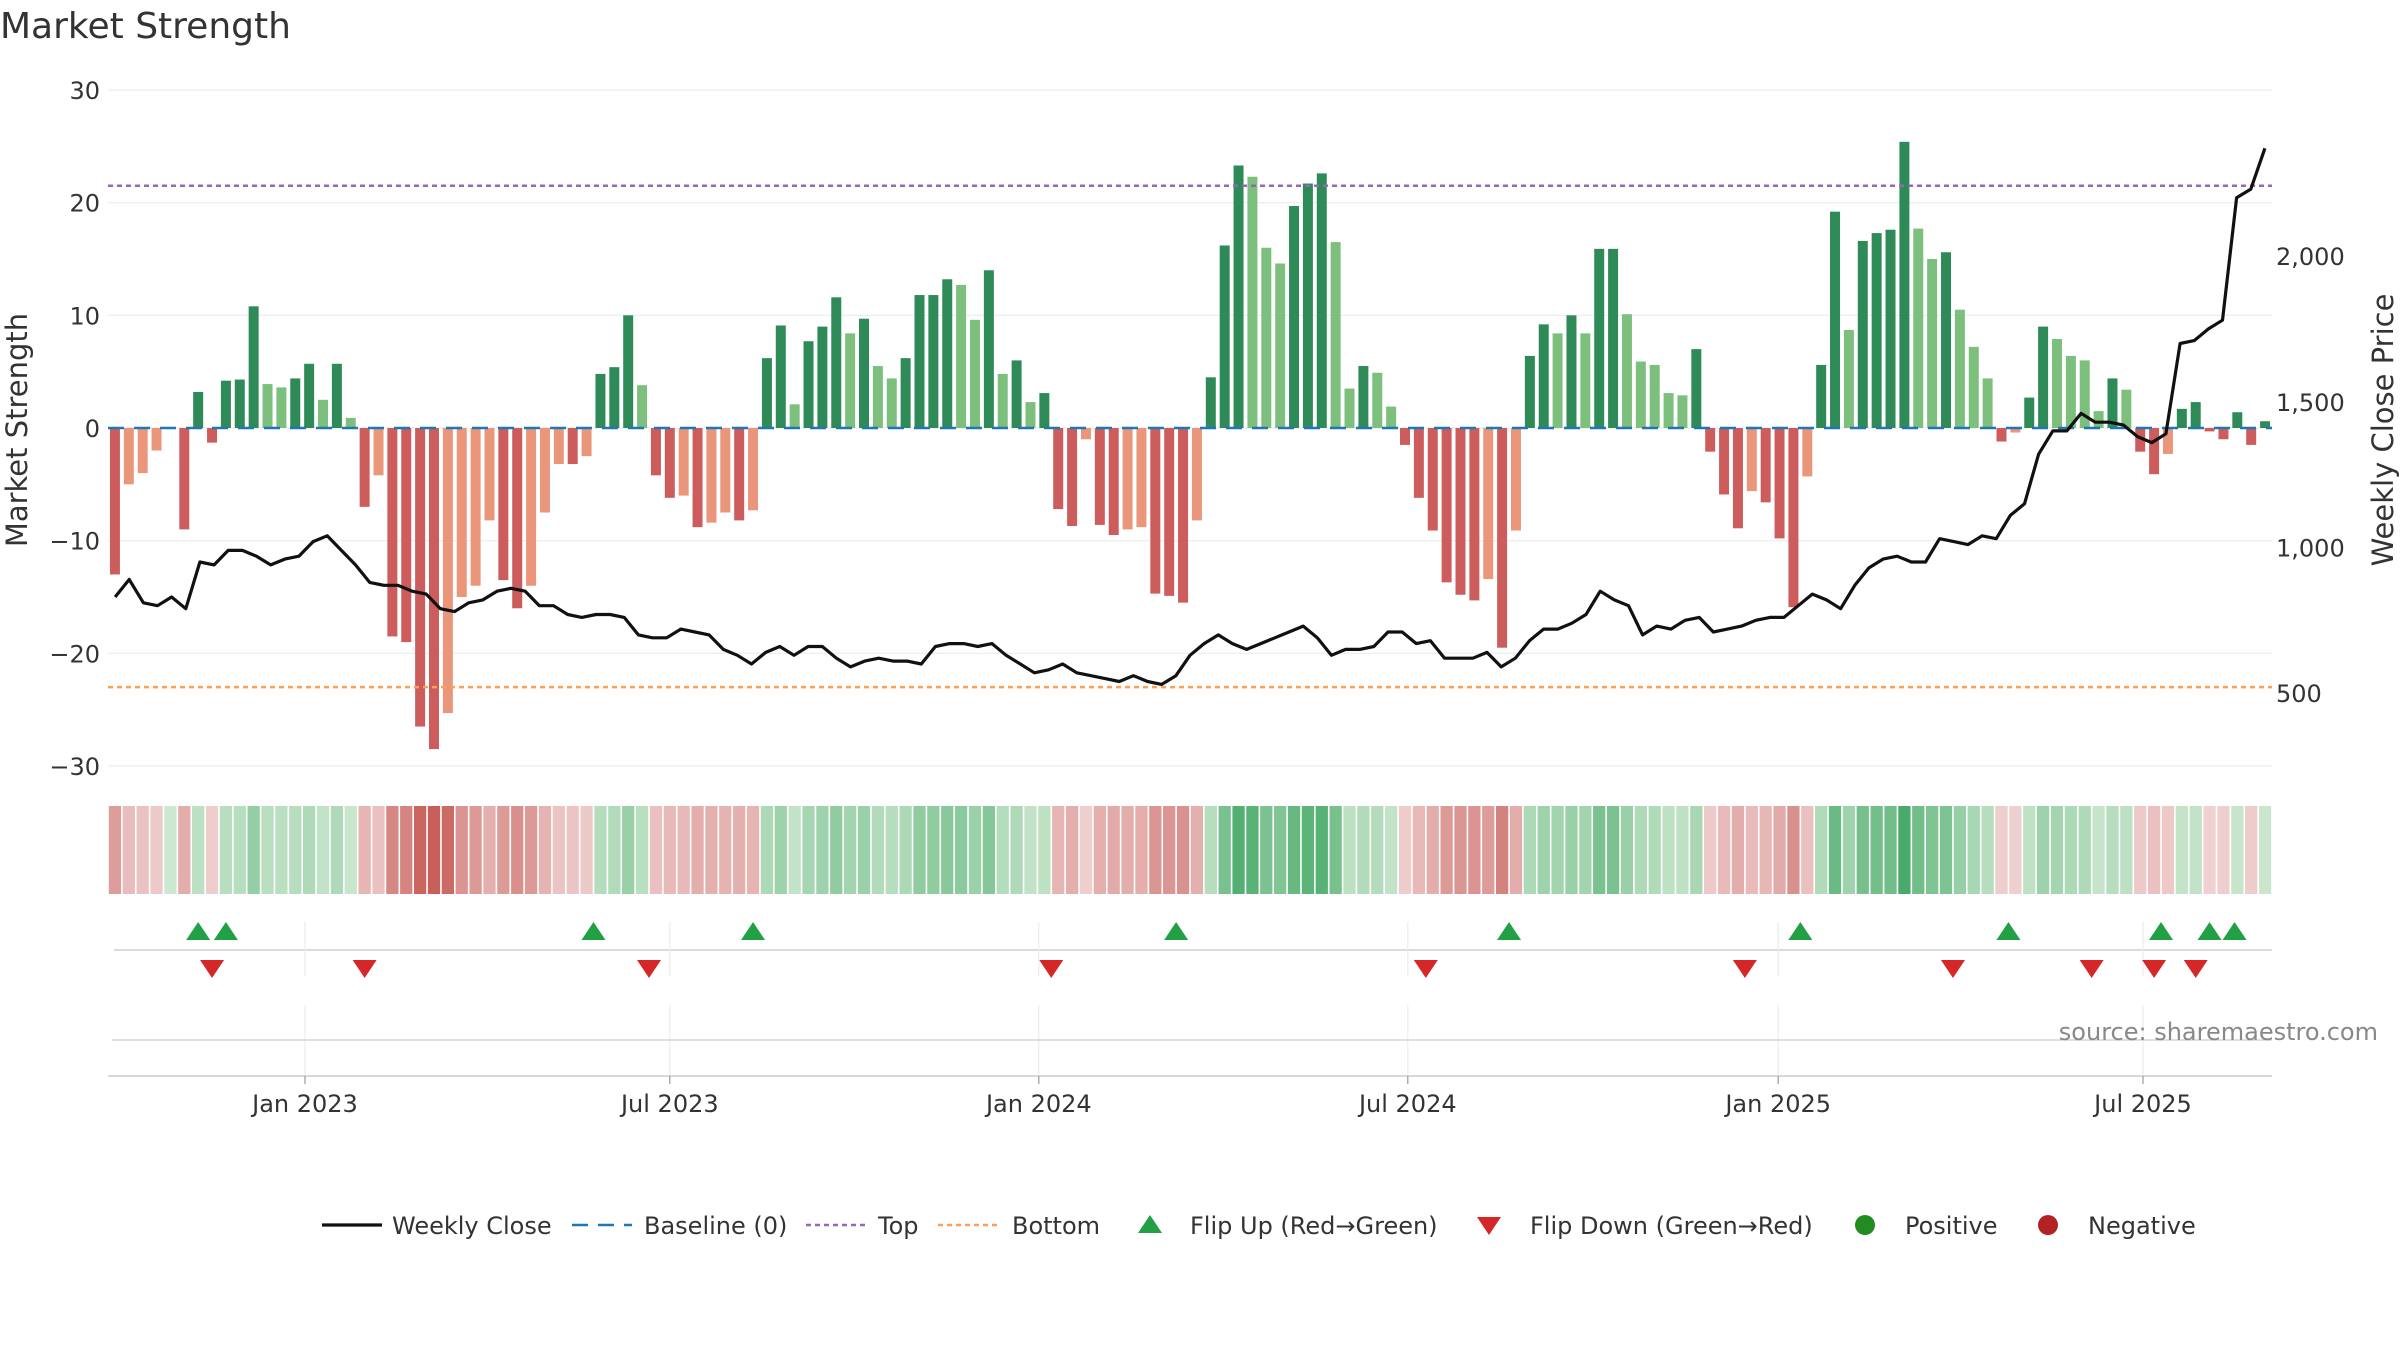 This screenshot has width=2400, height=1350. Describe the element at coordinates (1190, 1041) in the screenshot. I see `lower-panel` at that location.